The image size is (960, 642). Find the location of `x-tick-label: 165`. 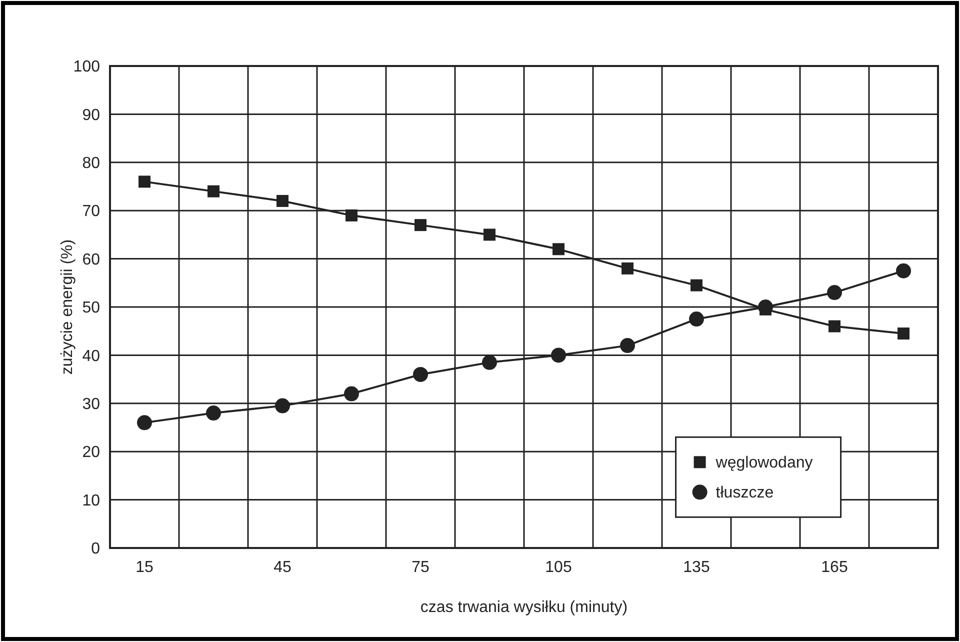

x-tick-label: 165 is located at coordinates (834, 567).